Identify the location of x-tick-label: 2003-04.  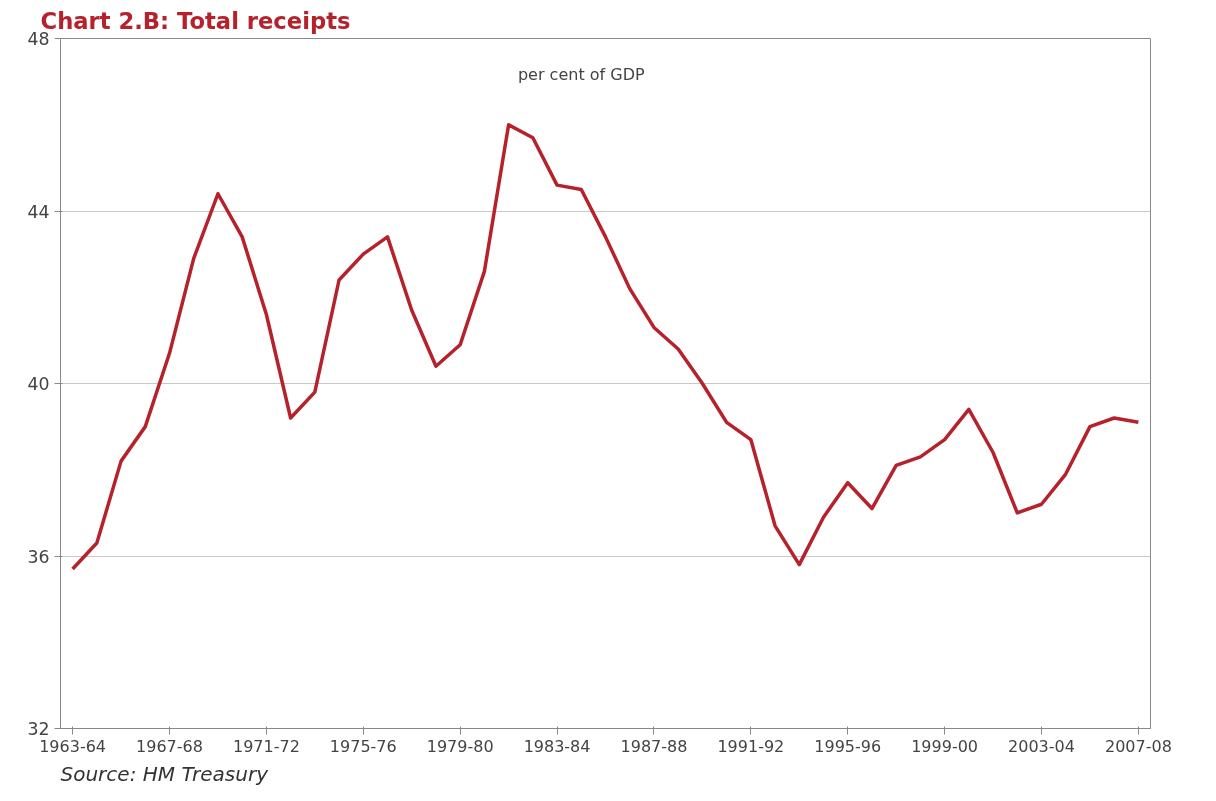
(1041, 746).